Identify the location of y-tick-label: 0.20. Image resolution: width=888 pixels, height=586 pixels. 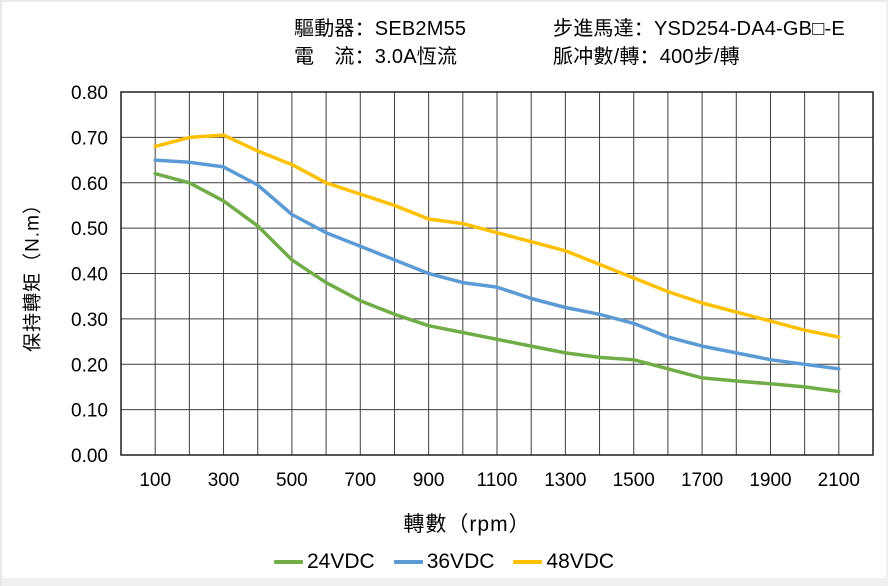
(89, 365).